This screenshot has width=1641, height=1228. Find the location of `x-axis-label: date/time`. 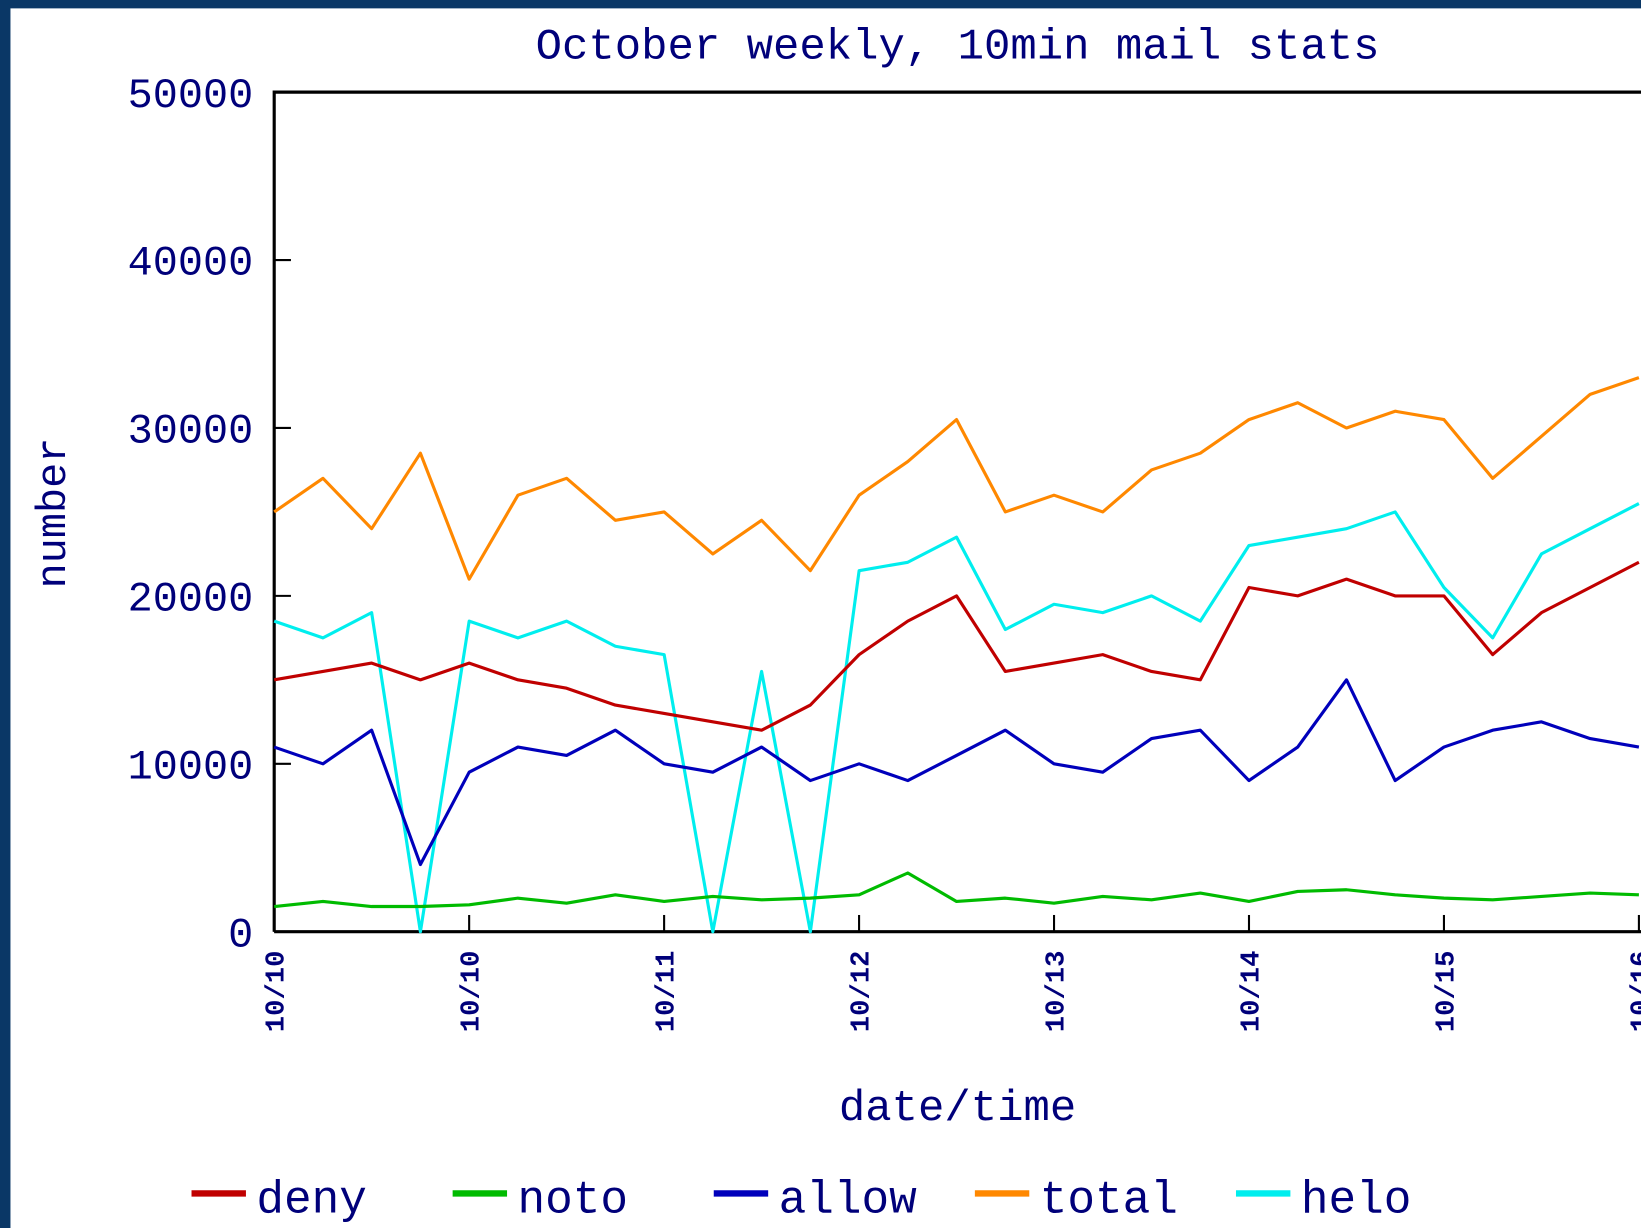

x-axis-label: date/time is located at coordinates (957, 1109).